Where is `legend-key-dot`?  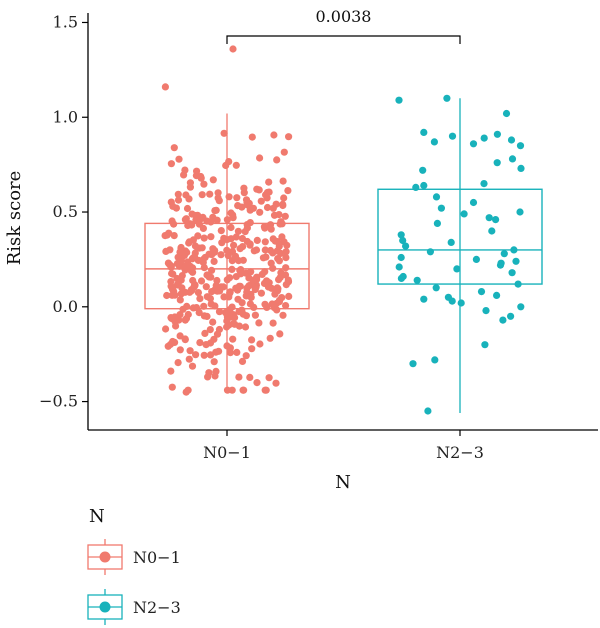 legend-key-dot is located at coordinates (105, 607).